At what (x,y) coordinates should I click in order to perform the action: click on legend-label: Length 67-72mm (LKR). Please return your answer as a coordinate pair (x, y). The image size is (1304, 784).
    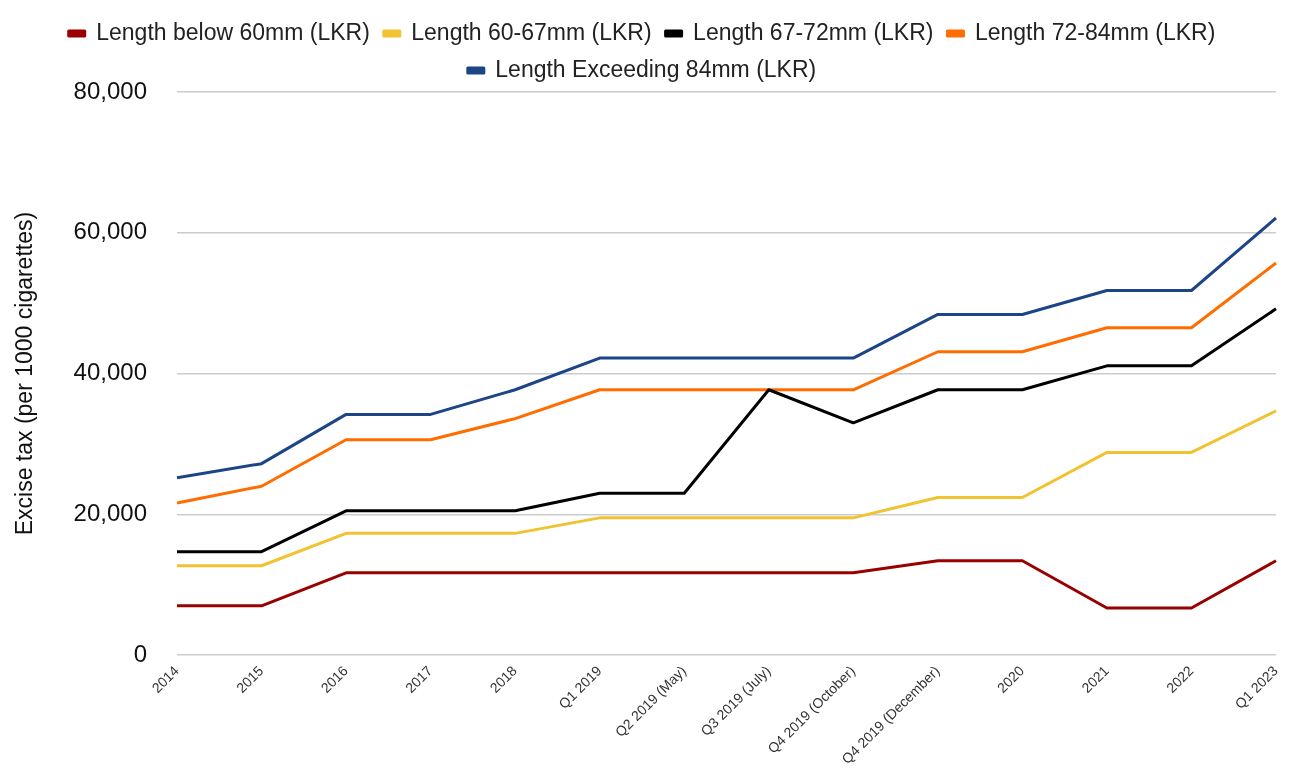
    Looking at the image, I should click on (813, 31).